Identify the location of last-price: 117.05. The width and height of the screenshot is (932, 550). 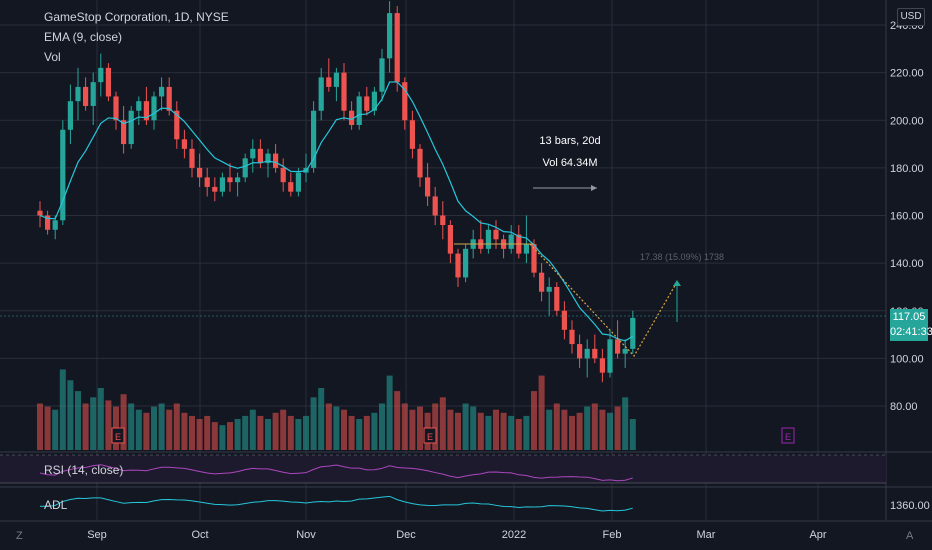
(909, 317).